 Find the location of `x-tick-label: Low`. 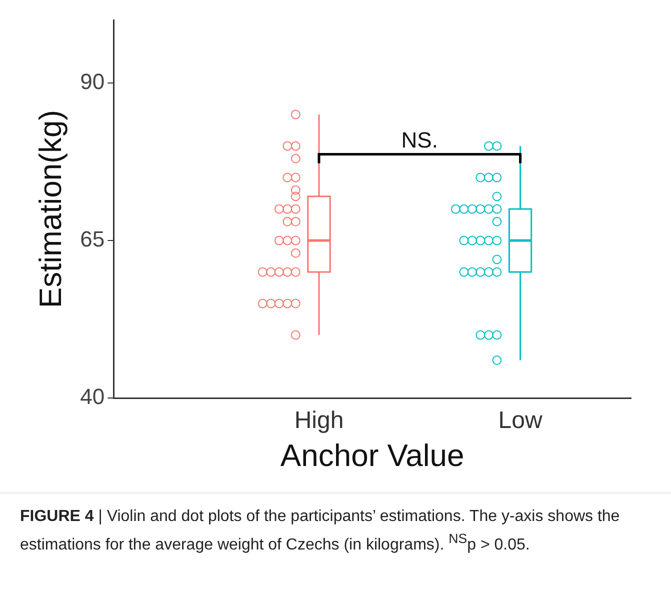

x-tick-label: Low is located at coordinates (520, 420).